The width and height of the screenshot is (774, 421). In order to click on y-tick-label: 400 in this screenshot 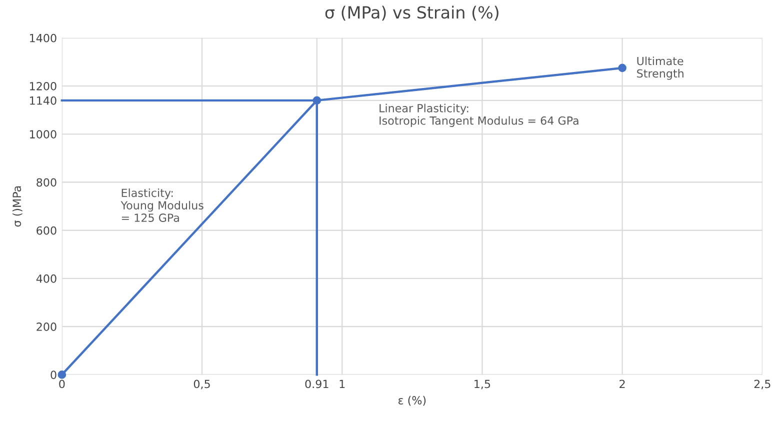, I will do `click(46, 278)`.